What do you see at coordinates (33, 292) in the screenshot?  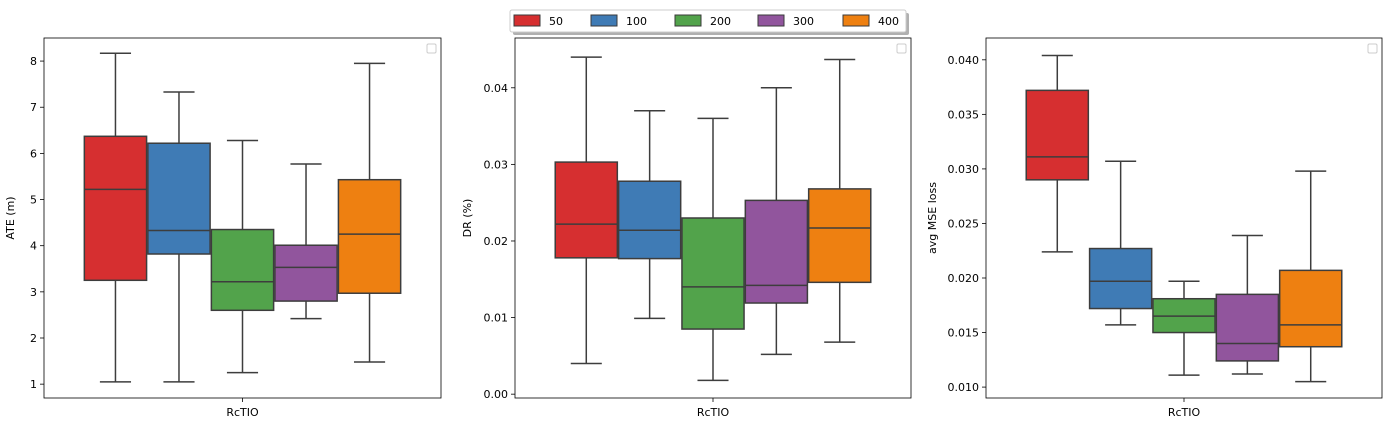 I see `ytick-label: 3` at bounding box center [33, 292].